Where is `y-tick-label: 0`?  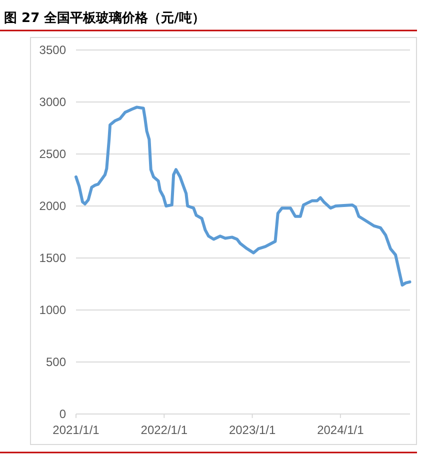
y-tick-label: 0 is located at coordinates (62, 414).